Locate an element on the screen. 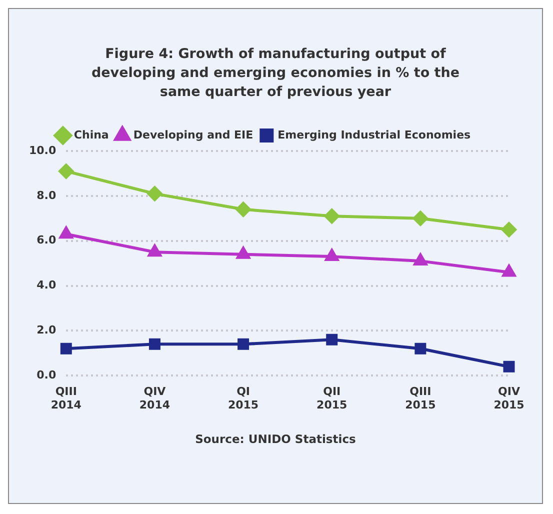 The width and height of the screenshot is (553, 514). x-tick-label: QIII 2014 is located at coordinates (66, 398).